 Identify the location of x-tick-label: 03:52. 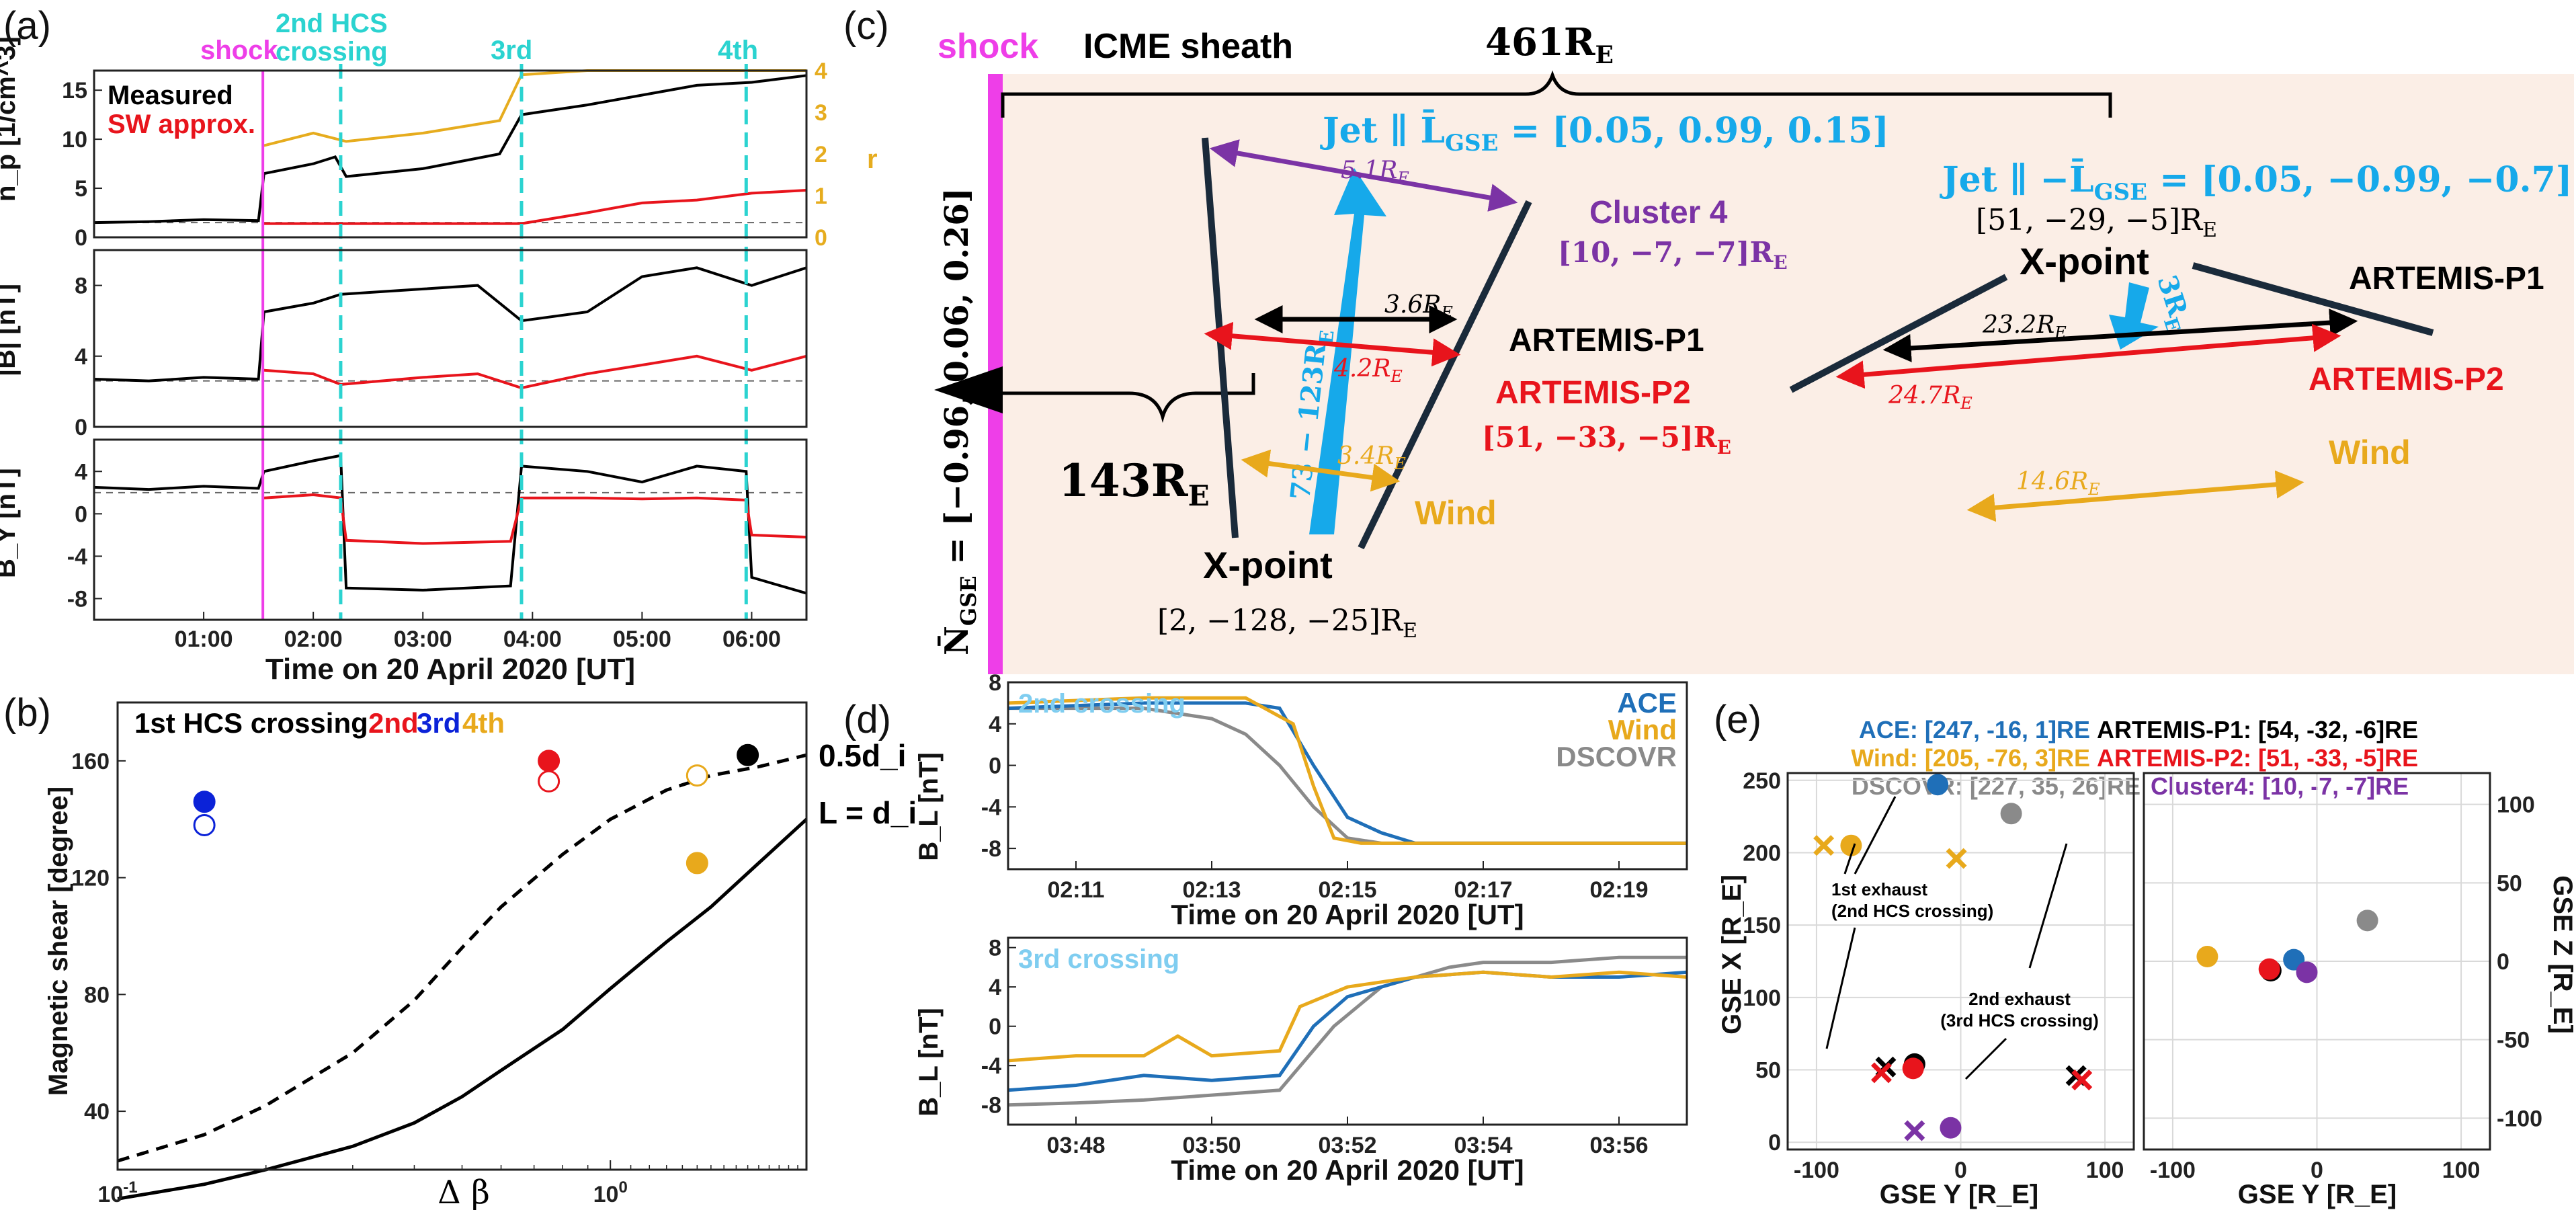
(1348, 1145).